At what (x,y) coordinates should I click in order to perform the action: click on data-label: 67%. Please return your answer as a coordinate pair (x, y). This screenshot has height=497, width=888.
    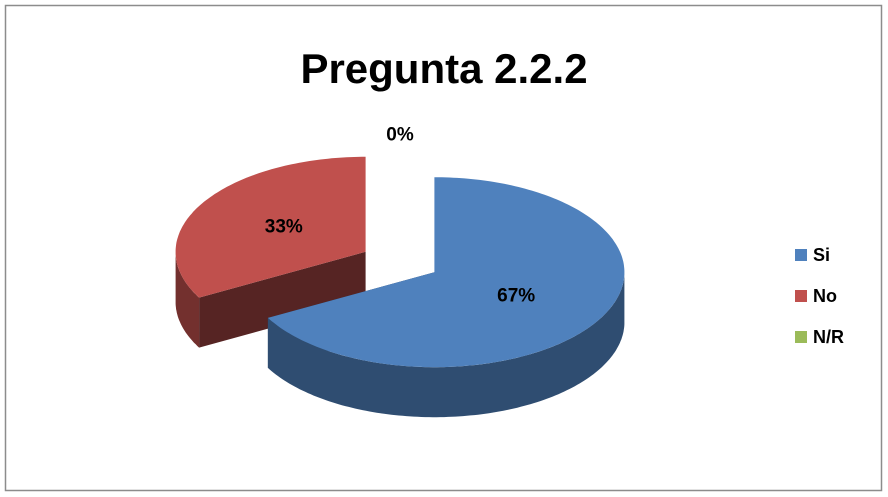
    Looking at the image, I should click on (516, 295).